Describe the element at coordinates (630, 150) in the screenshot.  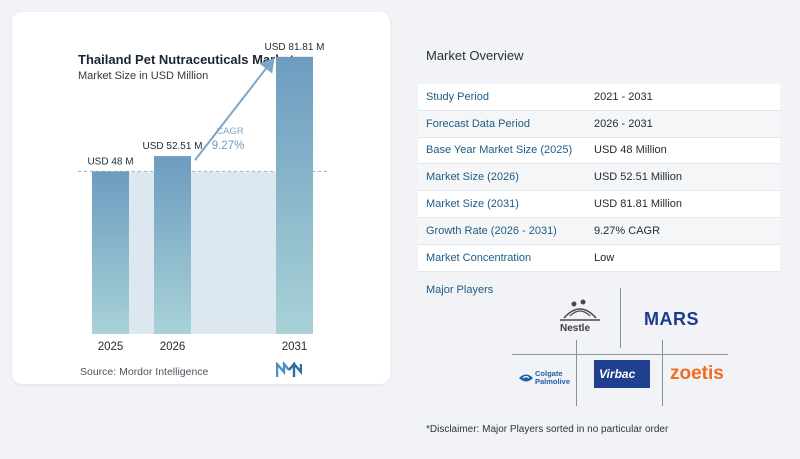
I see `row-value: USD 48 Million` at that location.